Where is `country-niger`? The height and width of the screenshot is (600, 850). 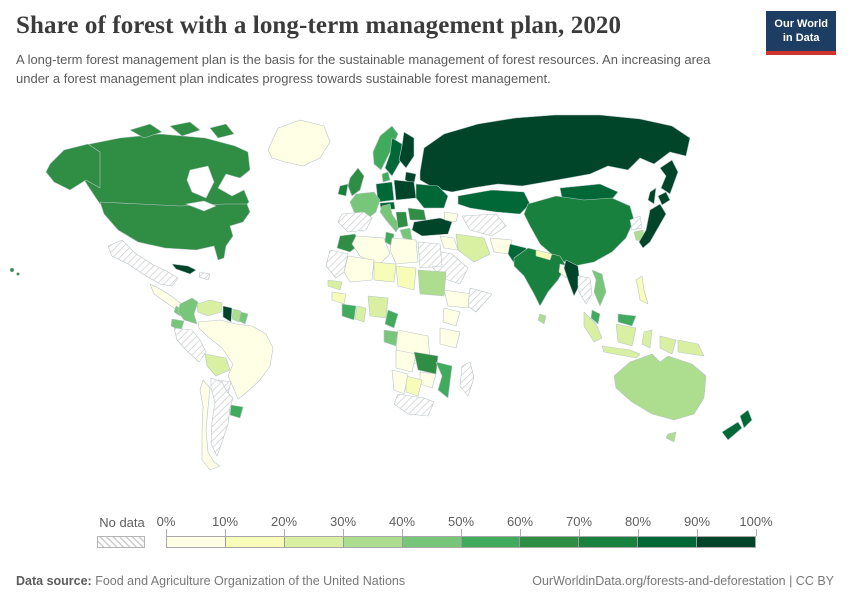 country-niger is located at coordinates (385, 272).